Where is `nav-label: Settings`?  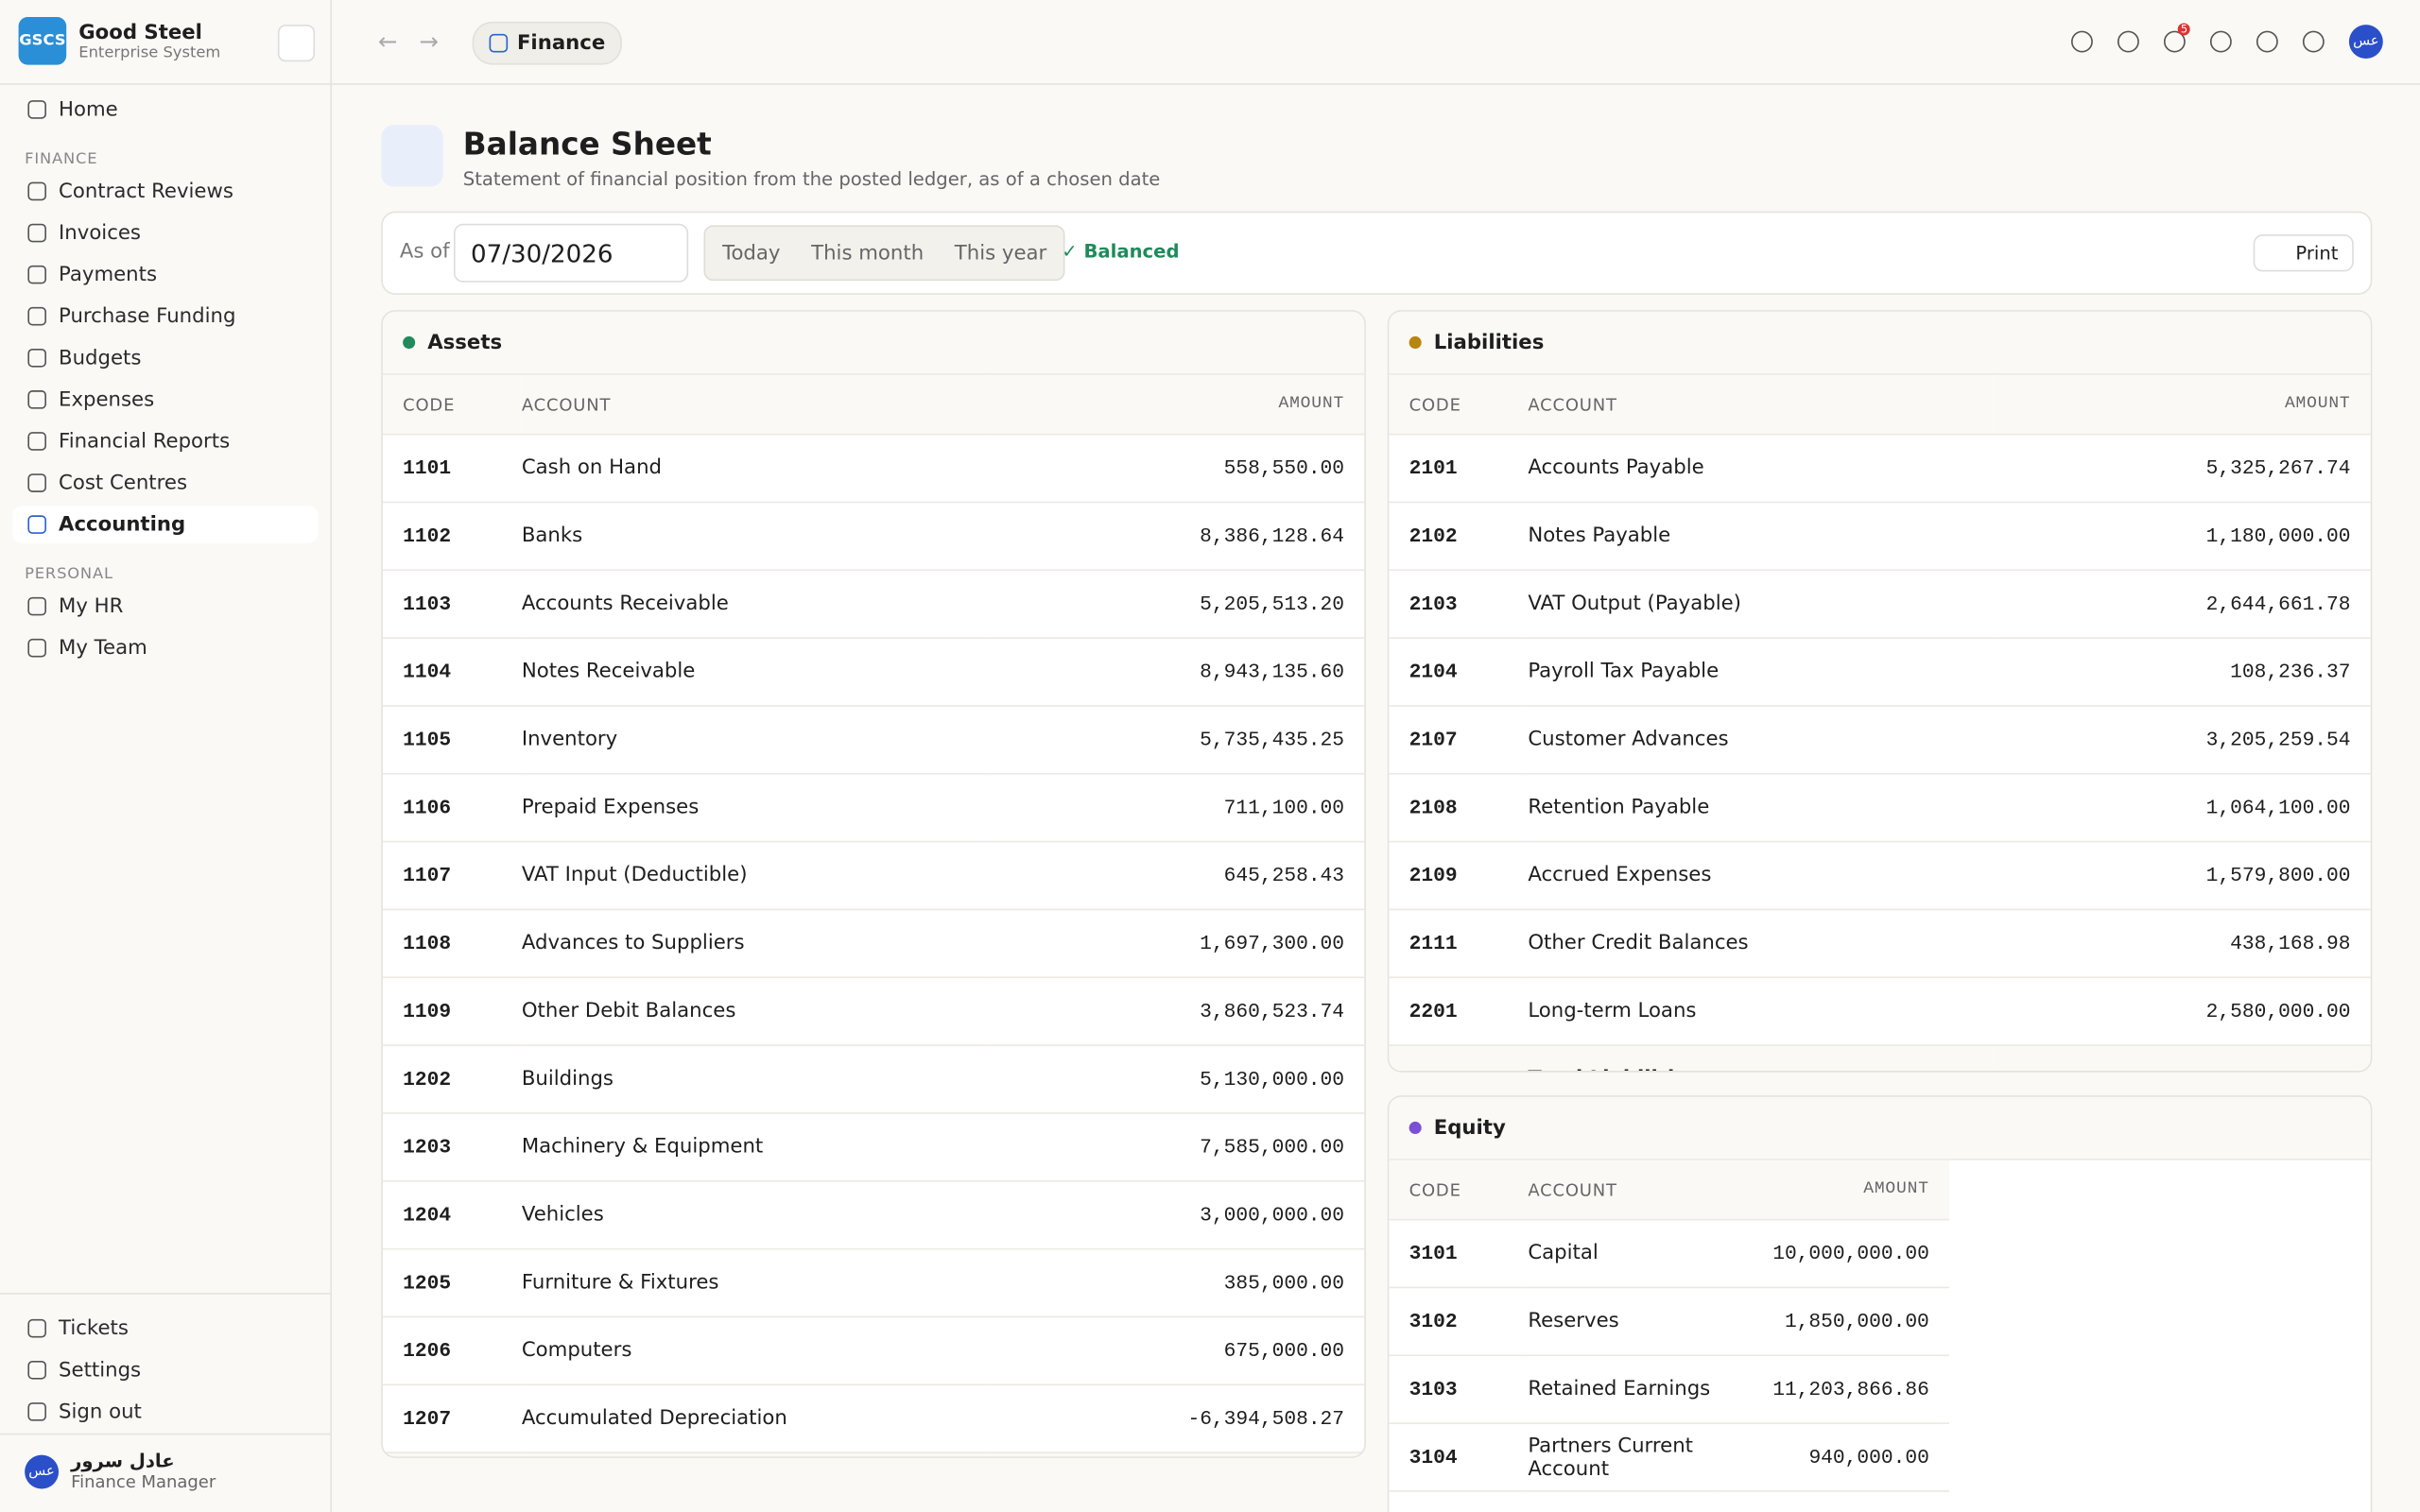
nav-label: Settings is located at coordinates (100, 1370).